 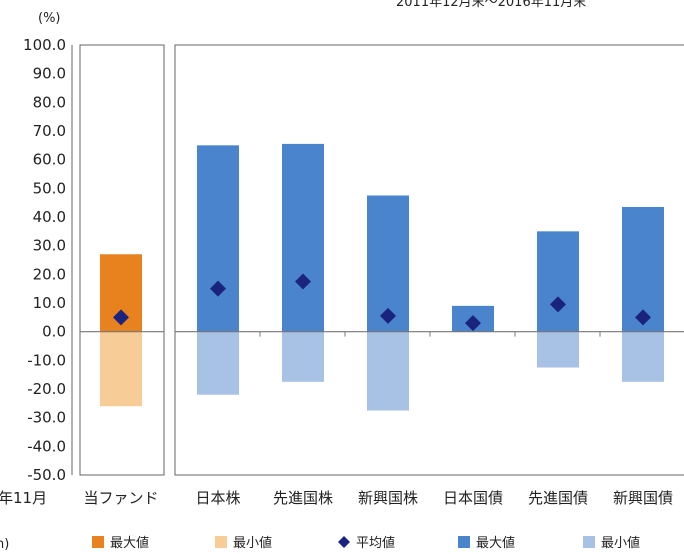 What do you see at coordinates (49, 274) in the screenshot?
I see `y-tick-label: 20.0` at bounding box center [49, 274].